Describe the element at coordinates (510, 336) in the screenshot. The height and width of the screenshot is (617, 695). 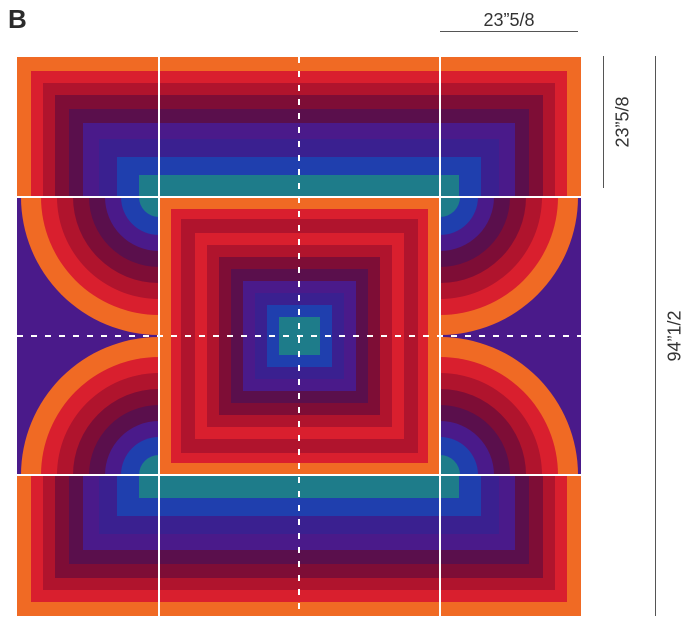
I see `right-arcs` at that location.